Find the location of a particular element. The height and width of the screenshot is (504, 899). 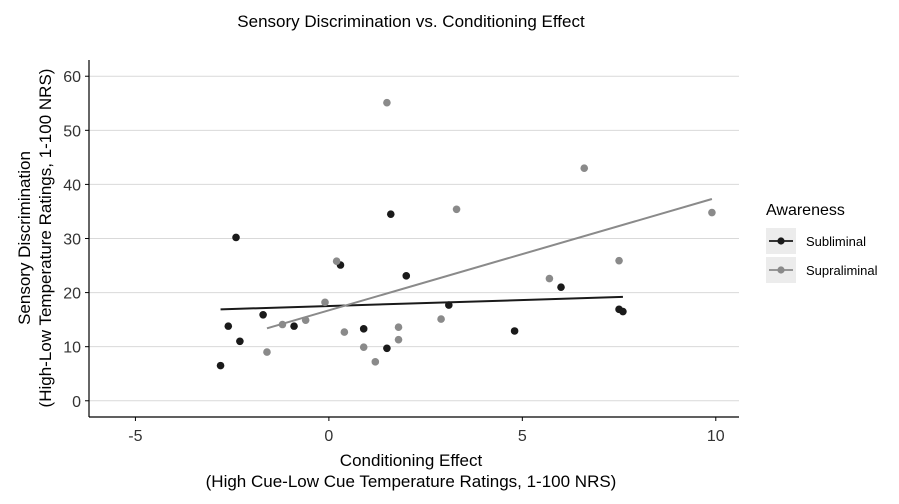

x-tick-label: 5 is located at coordinates (522, 436).